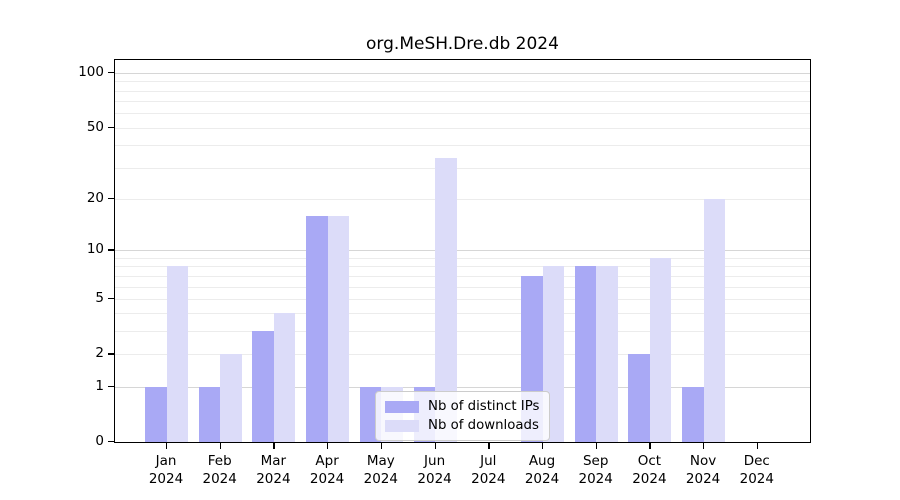 The width and height of the screenshot is (900, 500). Describe the element at coordinates (95, 249) in the screenshot. I see `y-tick-label-10: 10` at that location.